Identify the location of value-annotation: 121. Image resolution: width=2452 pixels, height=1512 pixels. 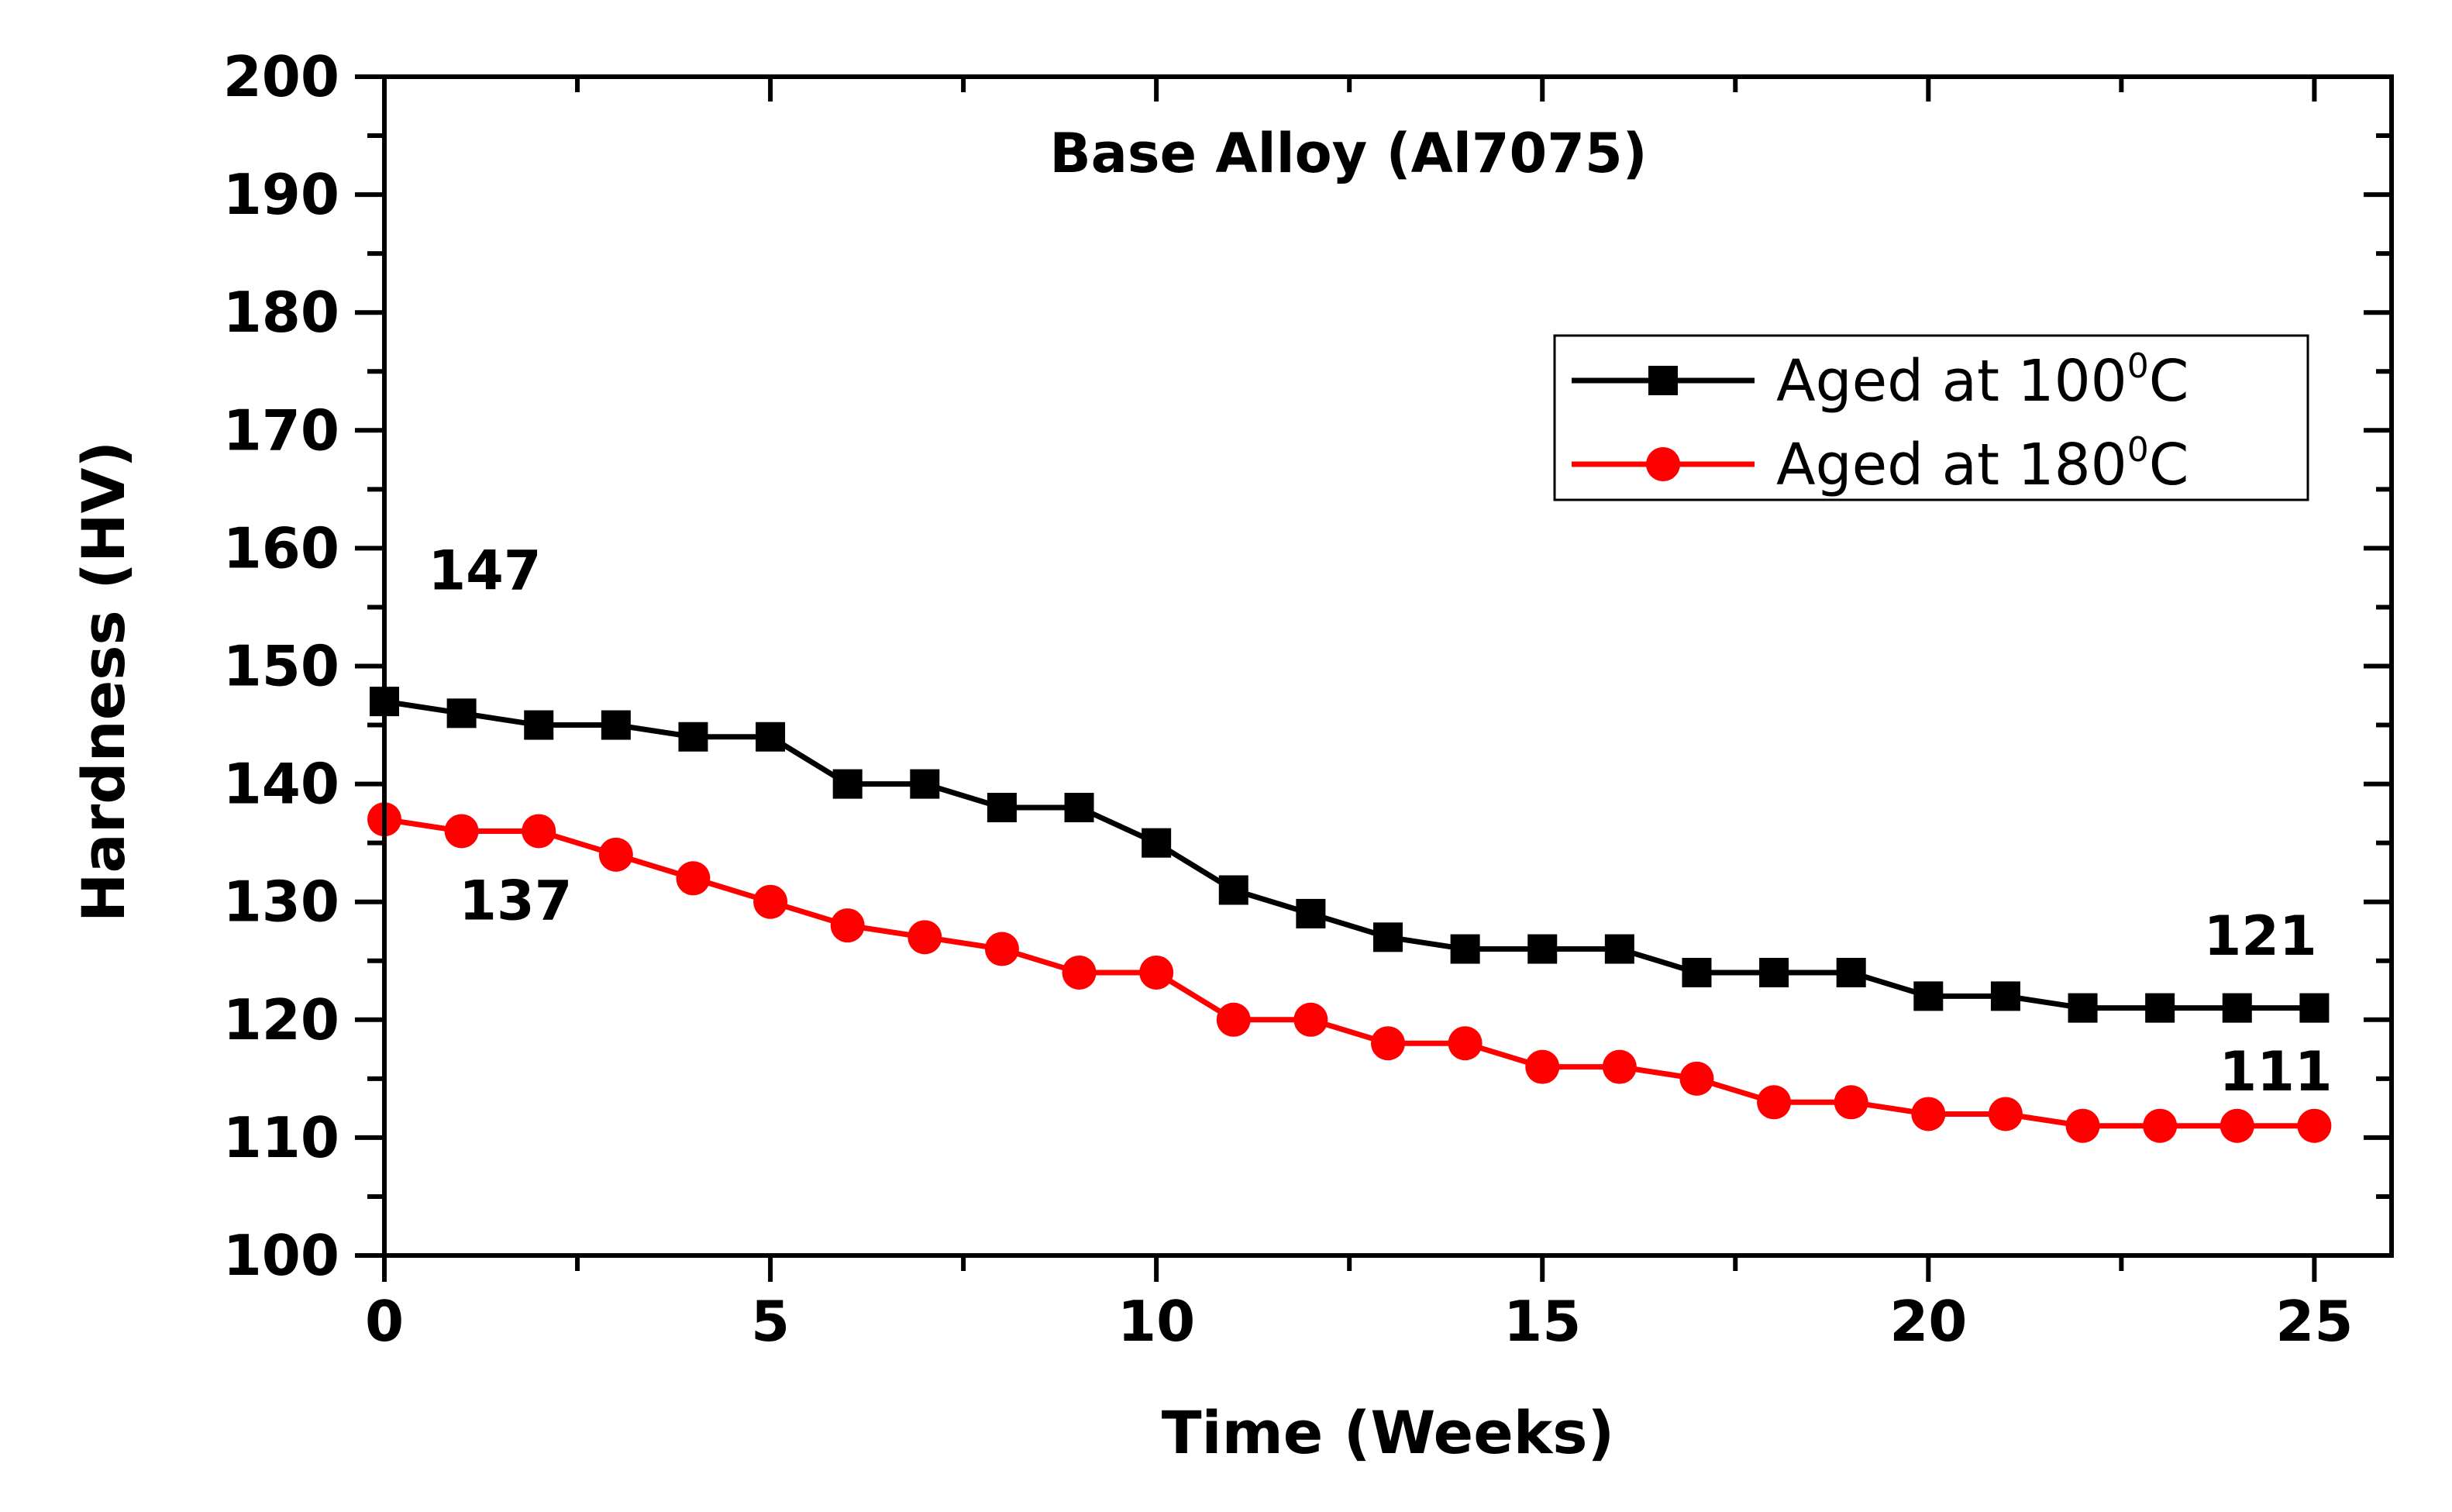
(2260, 936).